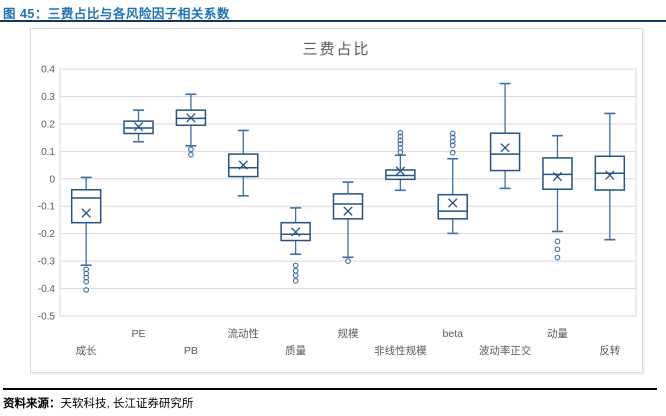  I want to click on box-series-流动性, so click(243, 163).